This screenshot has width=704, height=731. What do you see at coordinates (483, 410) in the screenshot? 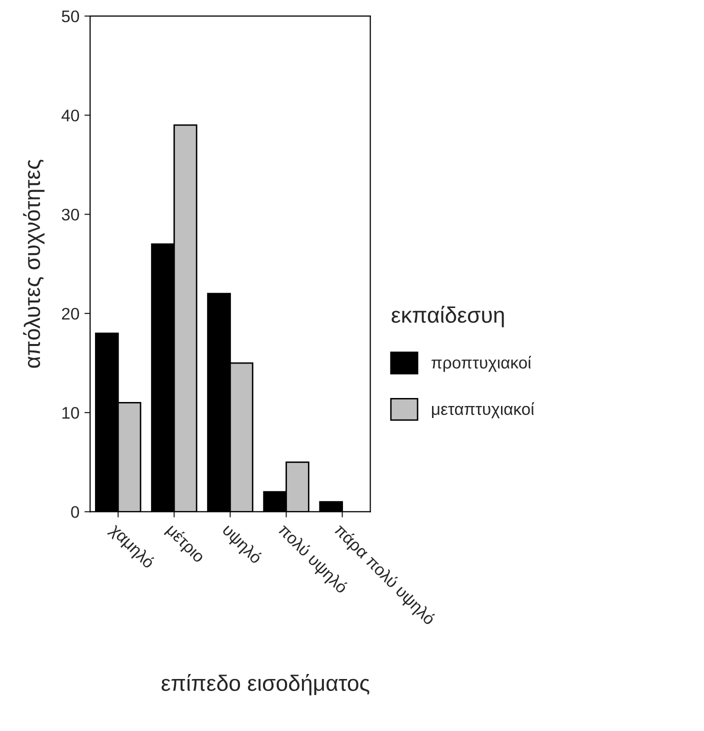
I see `legend-label: μεταπτυχιακοί` at bounding box center [483, 410].